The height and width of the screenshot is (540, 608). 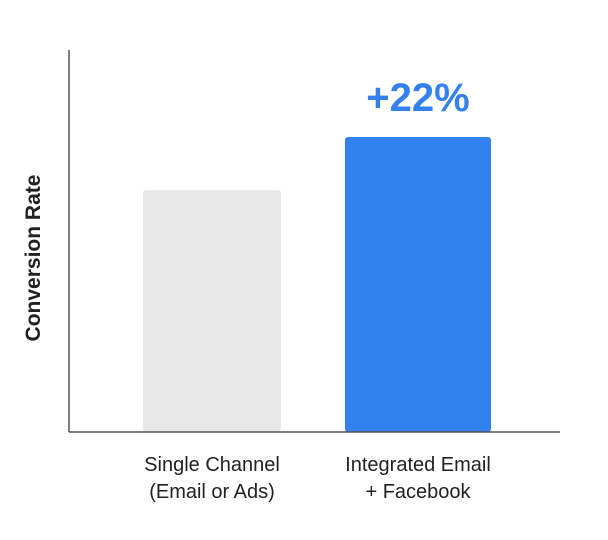 What do you see at coordinates (212, 492) in the screenshot?
I see `category-label-line: (Email or Ads)` at bounding box center [212, 492].